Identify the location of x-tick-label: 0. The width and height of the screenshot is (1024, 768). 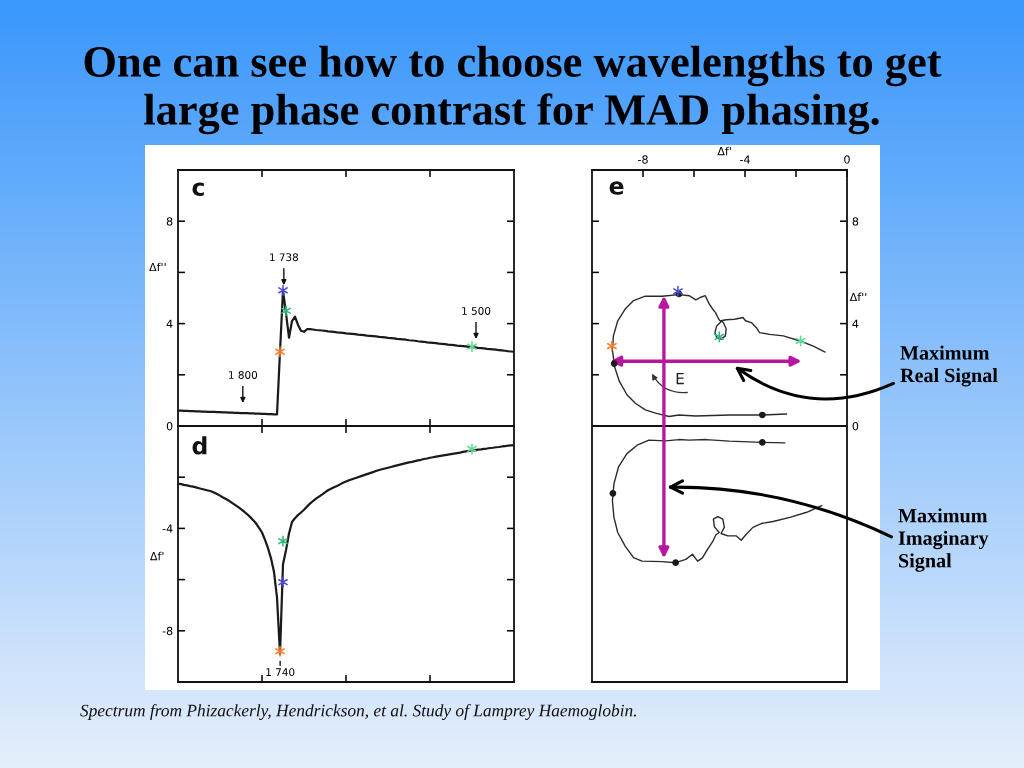
(847, 159).